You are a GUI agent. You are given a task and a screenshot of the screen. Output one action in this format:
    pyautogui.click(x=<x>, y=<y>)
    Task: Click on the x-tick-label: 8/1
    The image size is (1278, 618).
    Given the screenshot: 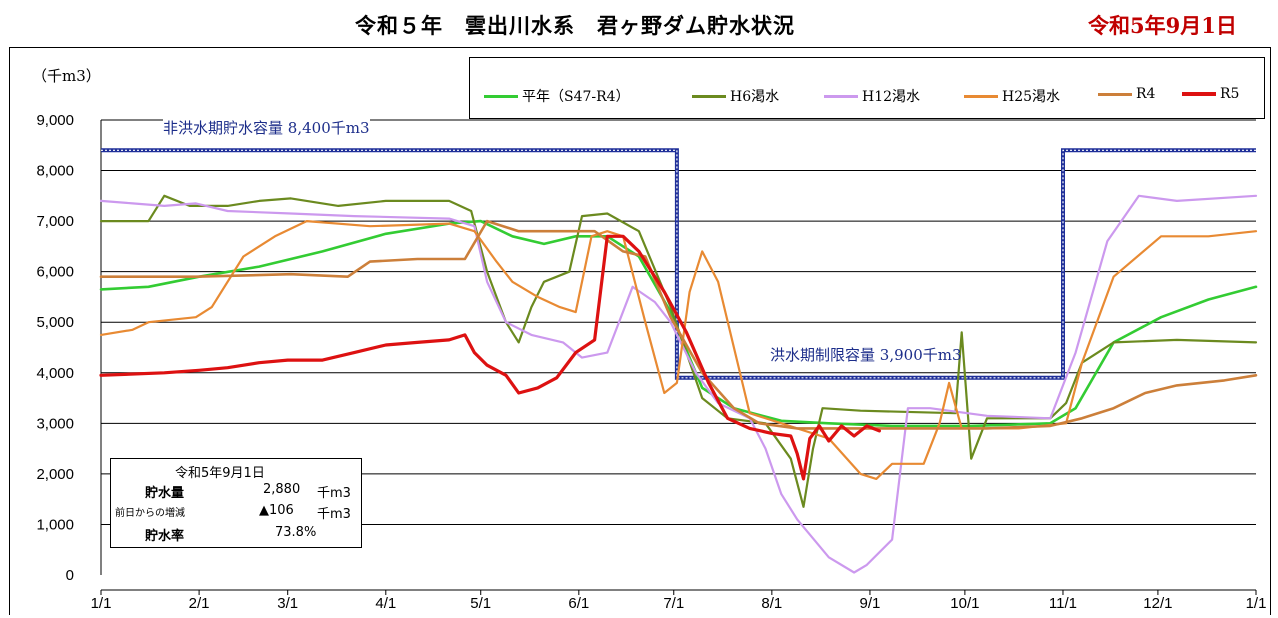 What is the action you would take?
    pyautogui.click(x=771, y=603)
    